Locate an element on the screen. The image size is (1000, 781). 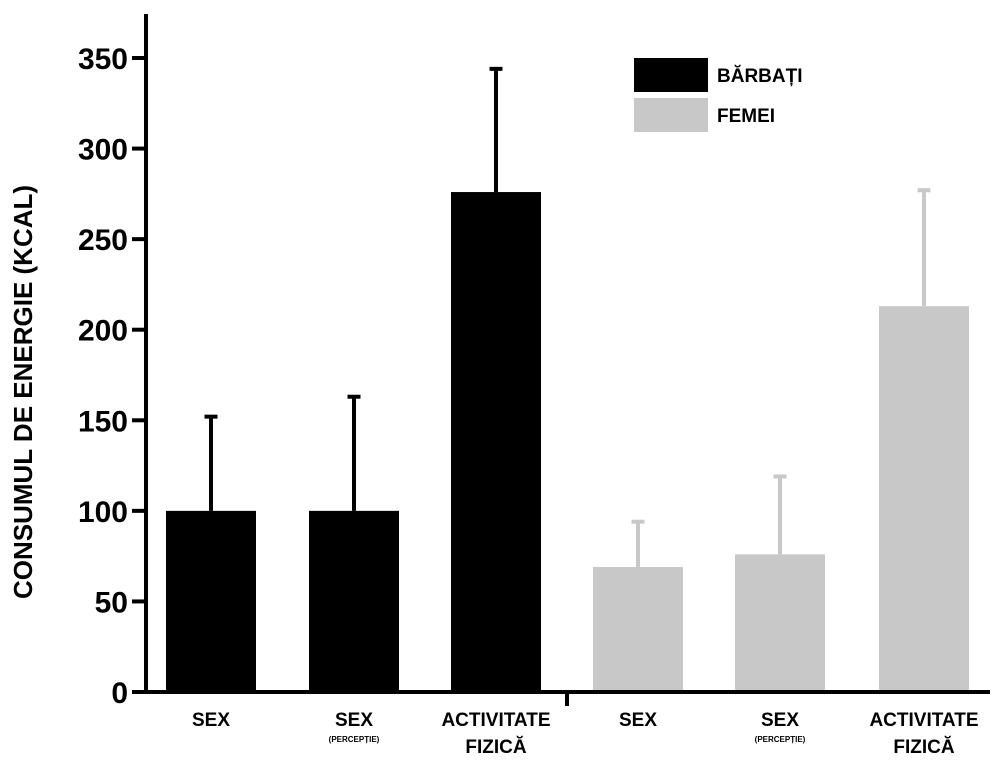
y-tick-label: 150 is located at coordinates (103, 421).